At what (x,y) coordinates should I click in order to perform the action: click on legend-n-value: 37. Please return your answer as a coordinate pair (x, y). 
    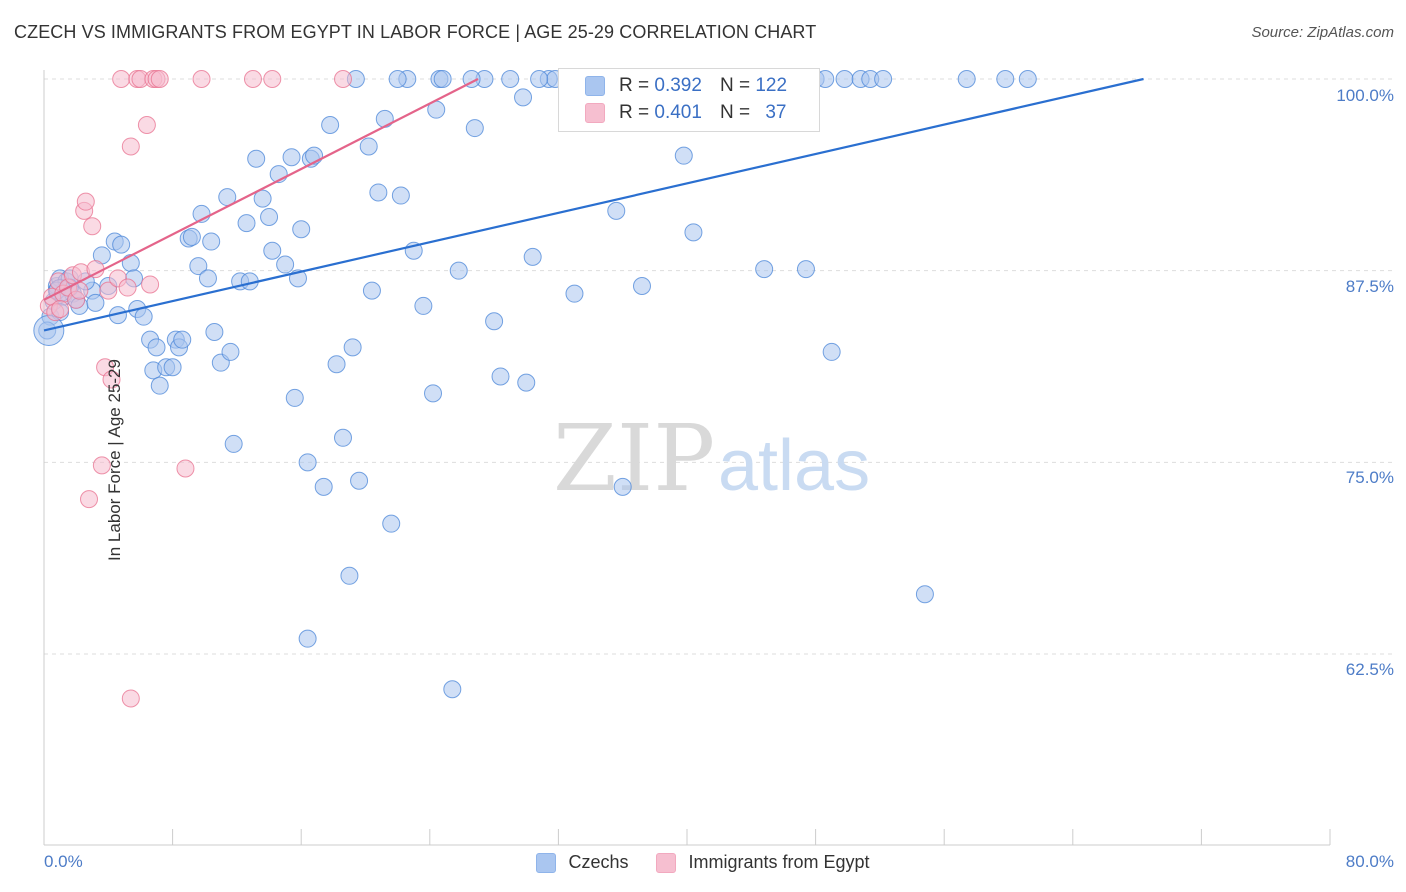
    Looking at the image, I should click on (776, 112).